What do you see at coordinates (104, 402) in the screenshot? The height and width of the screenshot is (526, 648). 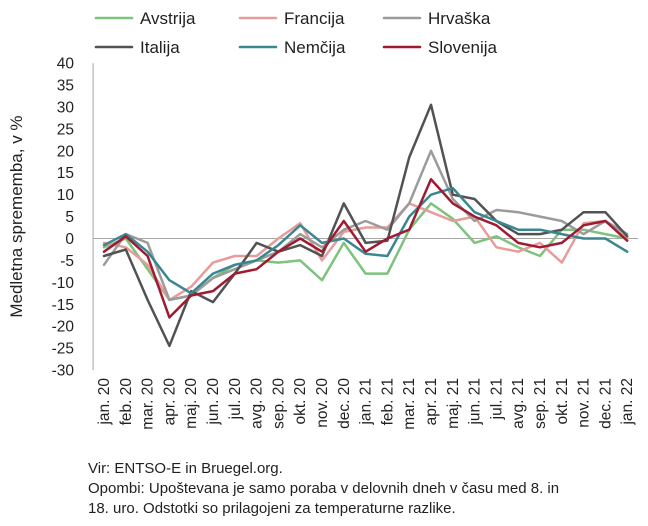 I see `x-tick-label: jan. 20` at bounding box center [104, 402].